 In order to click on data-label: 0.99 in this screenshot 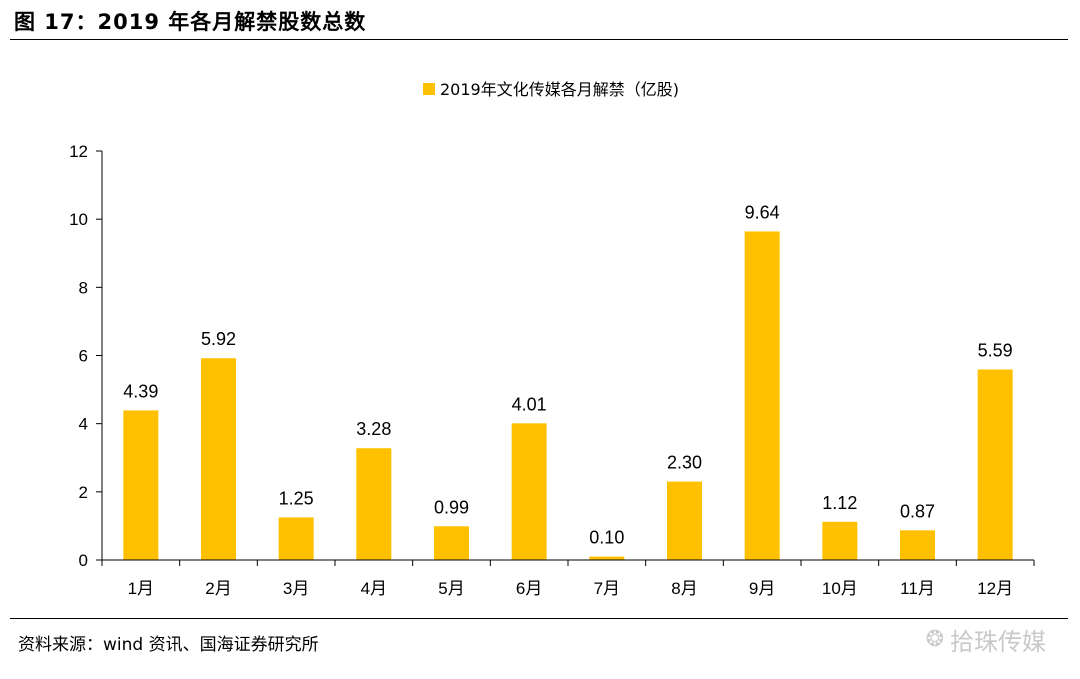, I will do `click(451, 507)`.